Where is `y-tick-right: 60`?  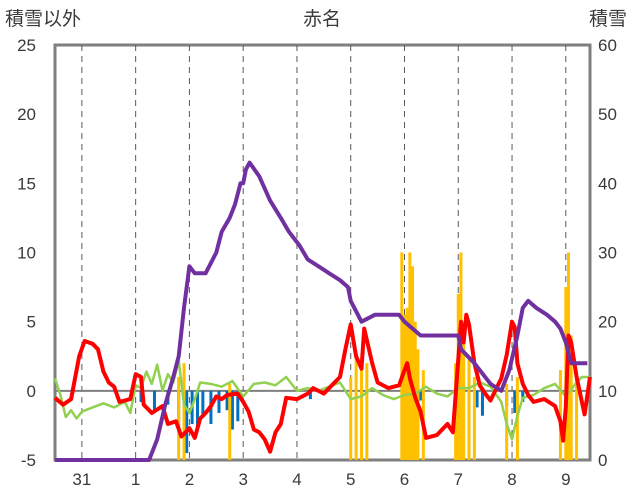 y-tick-right: 60 is located at coordinates (607, 45).